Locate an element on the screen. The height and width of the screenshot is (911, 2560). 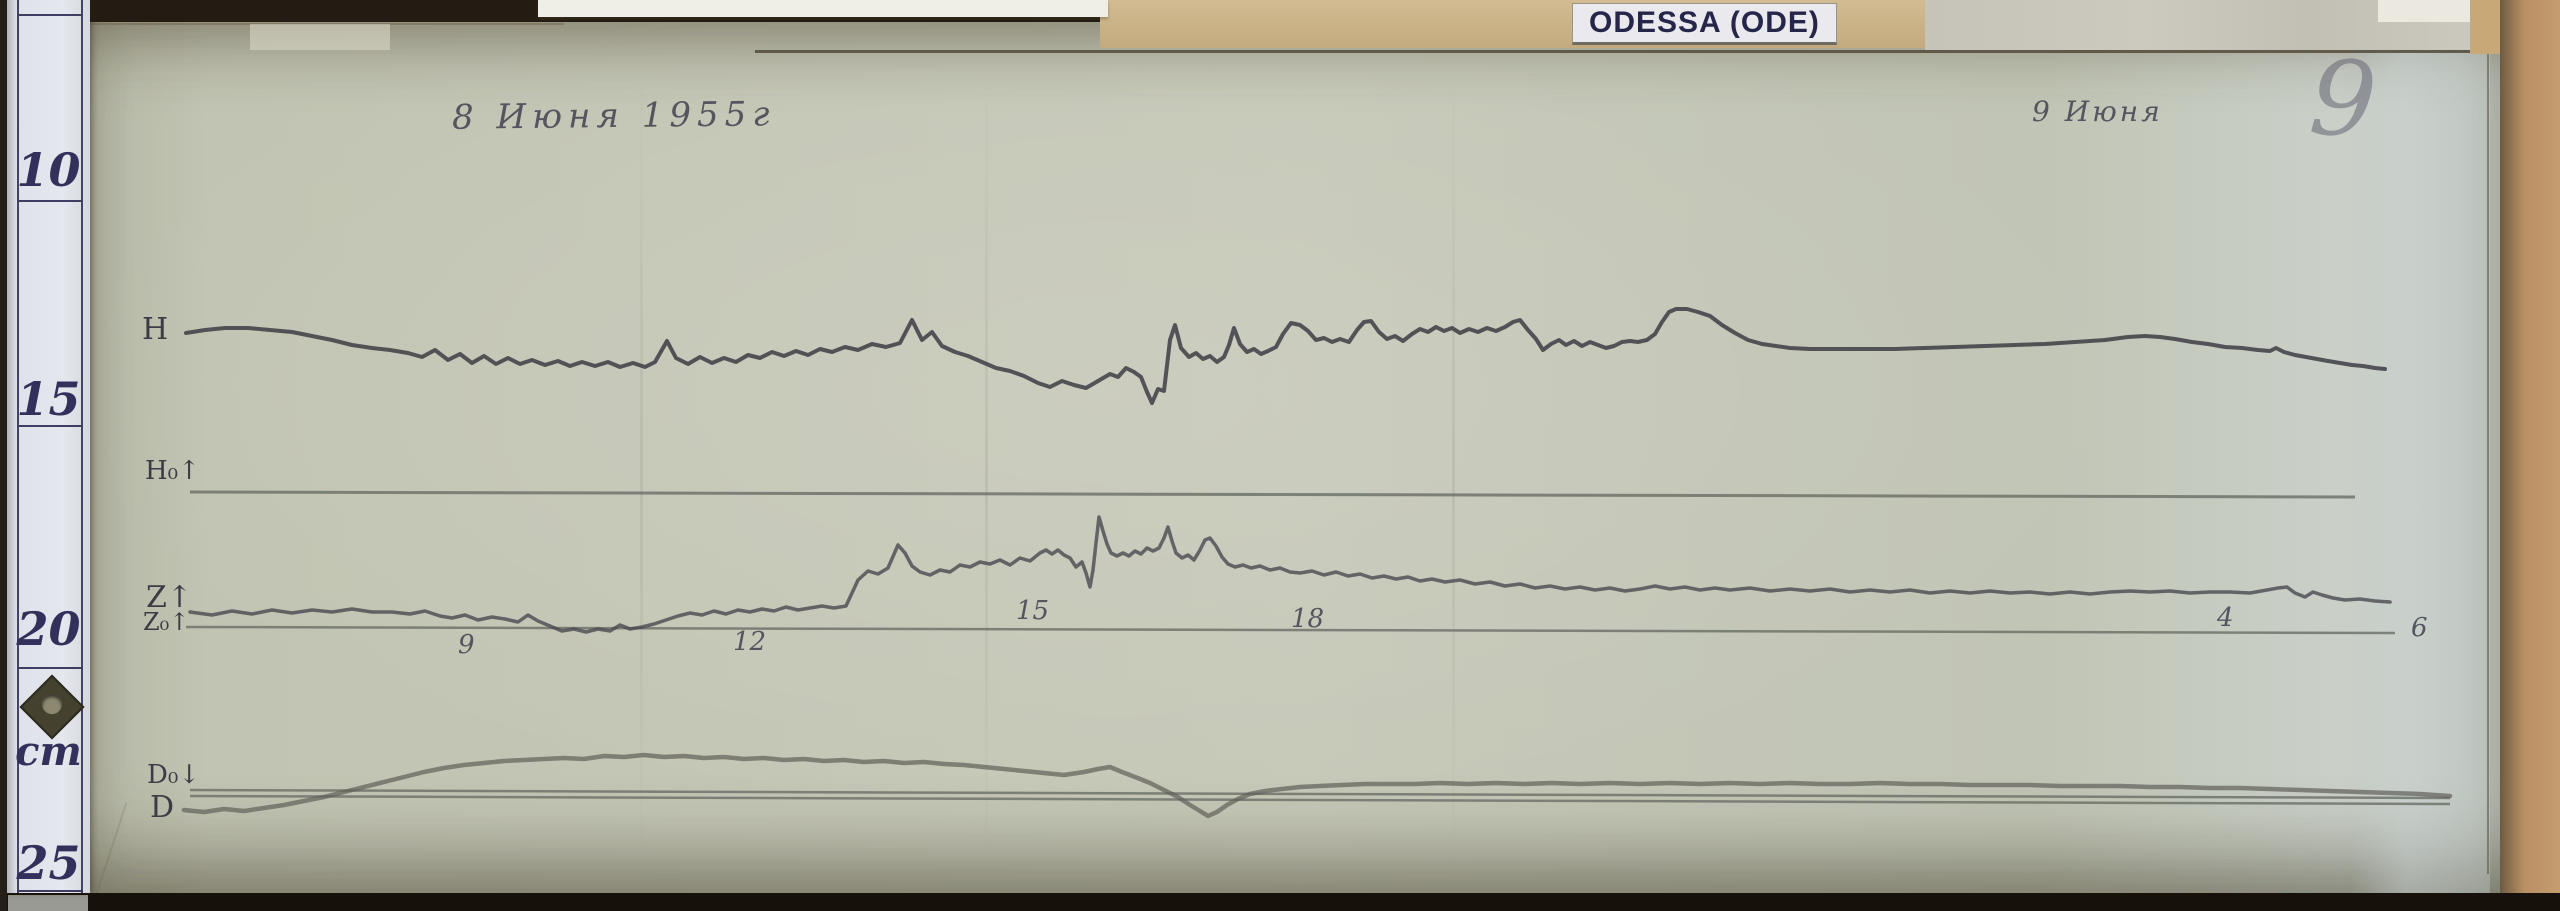
handwritten-sheet-number: 9 is located at coordinates (2343, 99).